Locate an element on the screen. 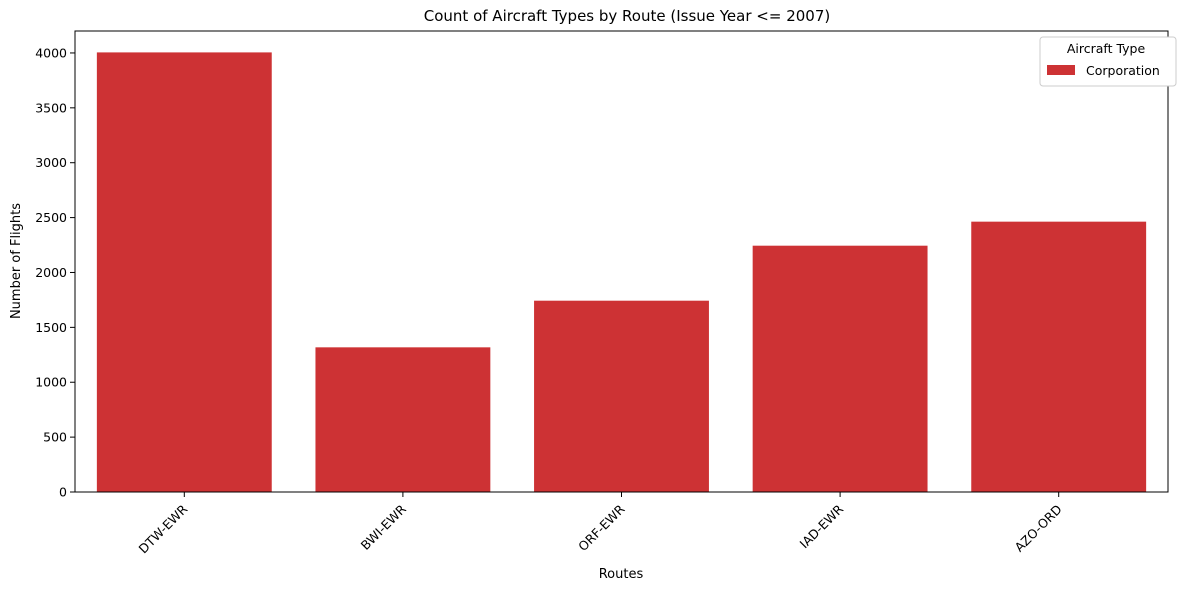 Image resolution: width=1189 pixels, height=590 pixels. x-tick-label: BWI-EWR is located at coordinates (384, 527).